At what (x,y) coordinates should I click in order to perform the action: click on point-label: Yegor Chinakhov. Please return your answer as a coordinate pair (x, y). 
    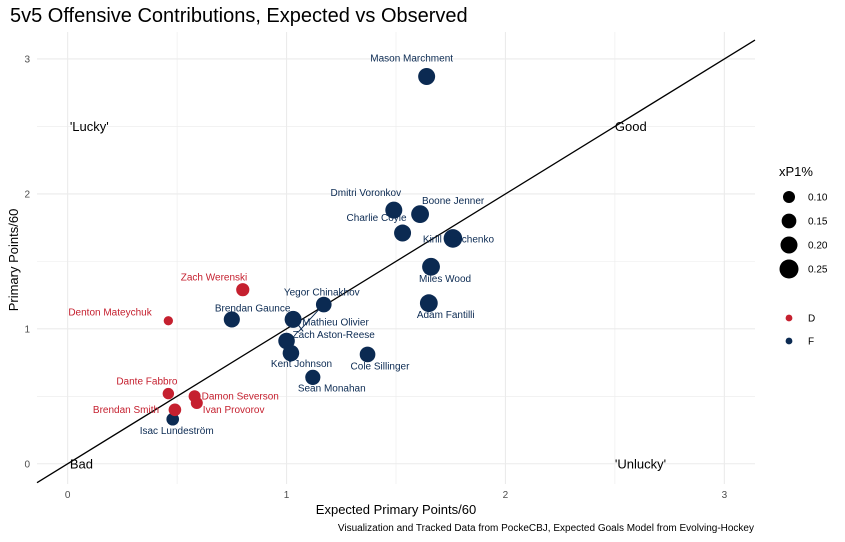
    Looking at the image, I should click on (322, 293).